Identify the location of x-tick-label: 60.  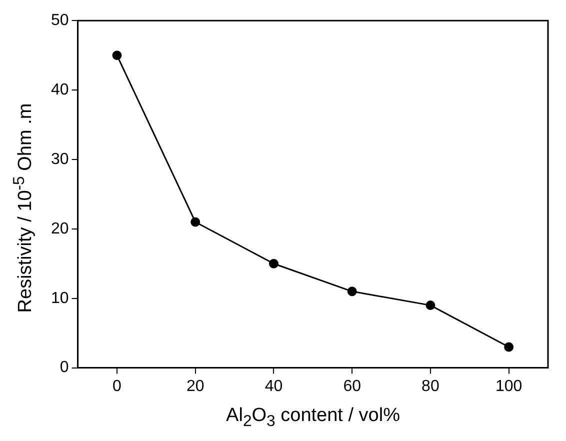
(352, 386).